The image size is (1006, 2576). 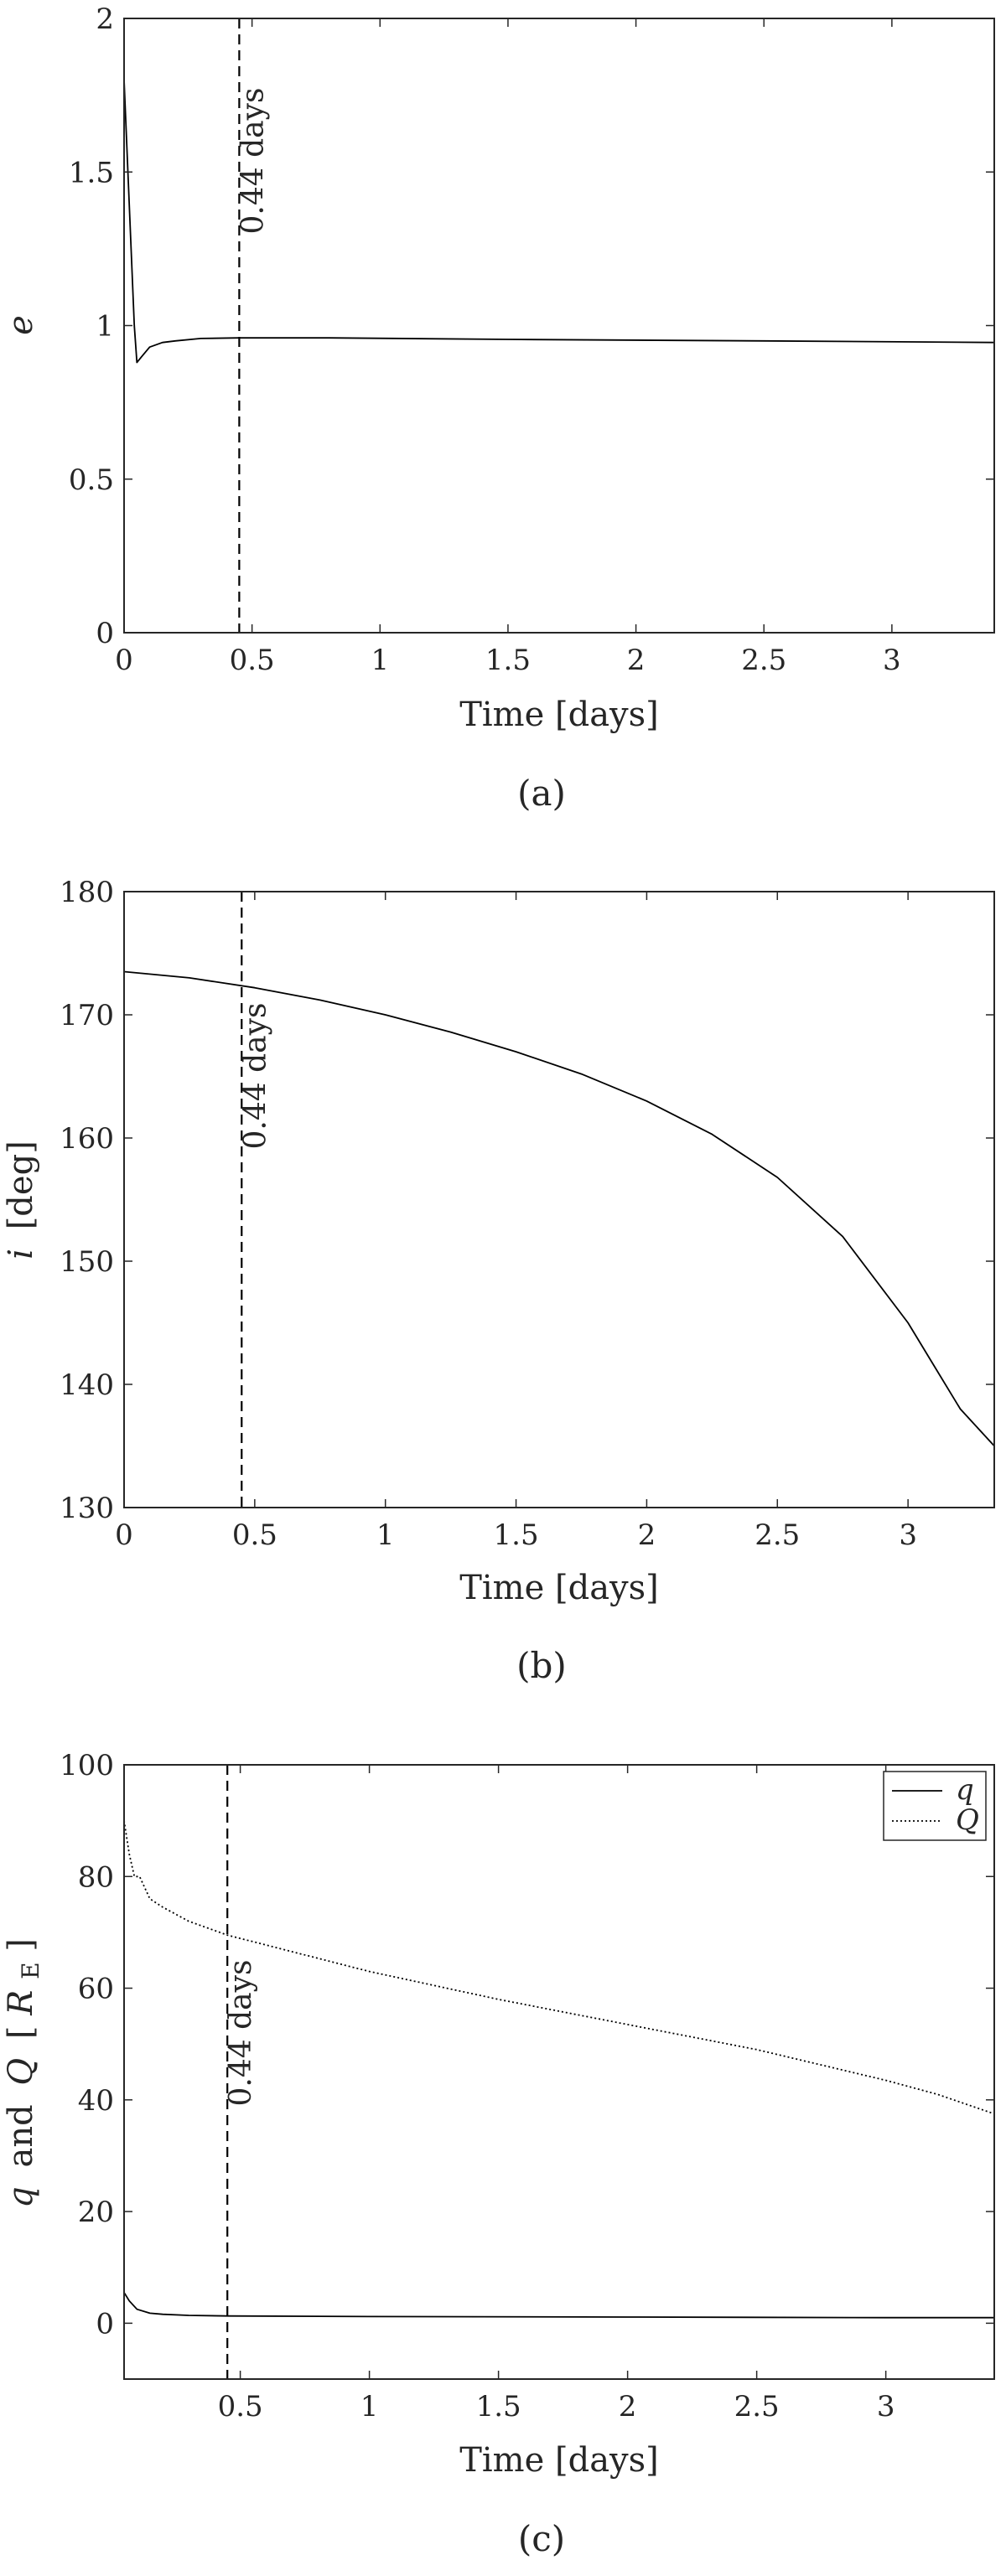 What do you see at coordinates (96, 1989) in the screenshot?
I see `y-tick-label: 60` at bounding box center [96, 1989].